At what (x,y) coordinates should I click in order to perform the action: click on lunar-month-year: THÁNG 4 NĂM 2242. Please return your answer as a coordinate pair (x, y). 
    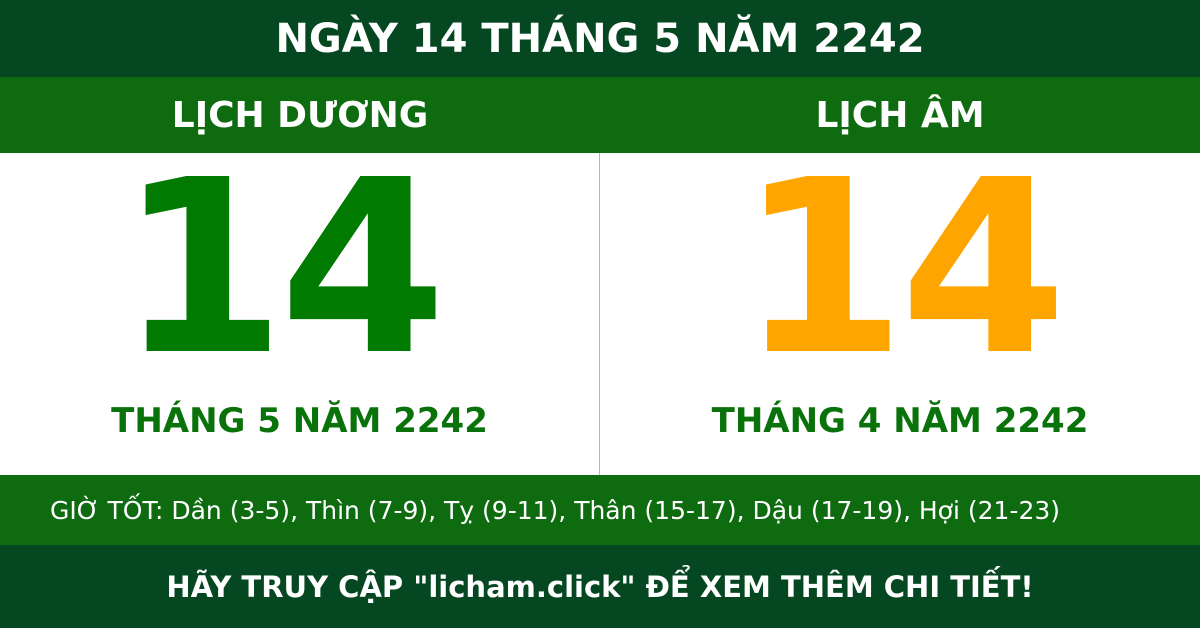
    Looking at the image, I should click on (900, 421).